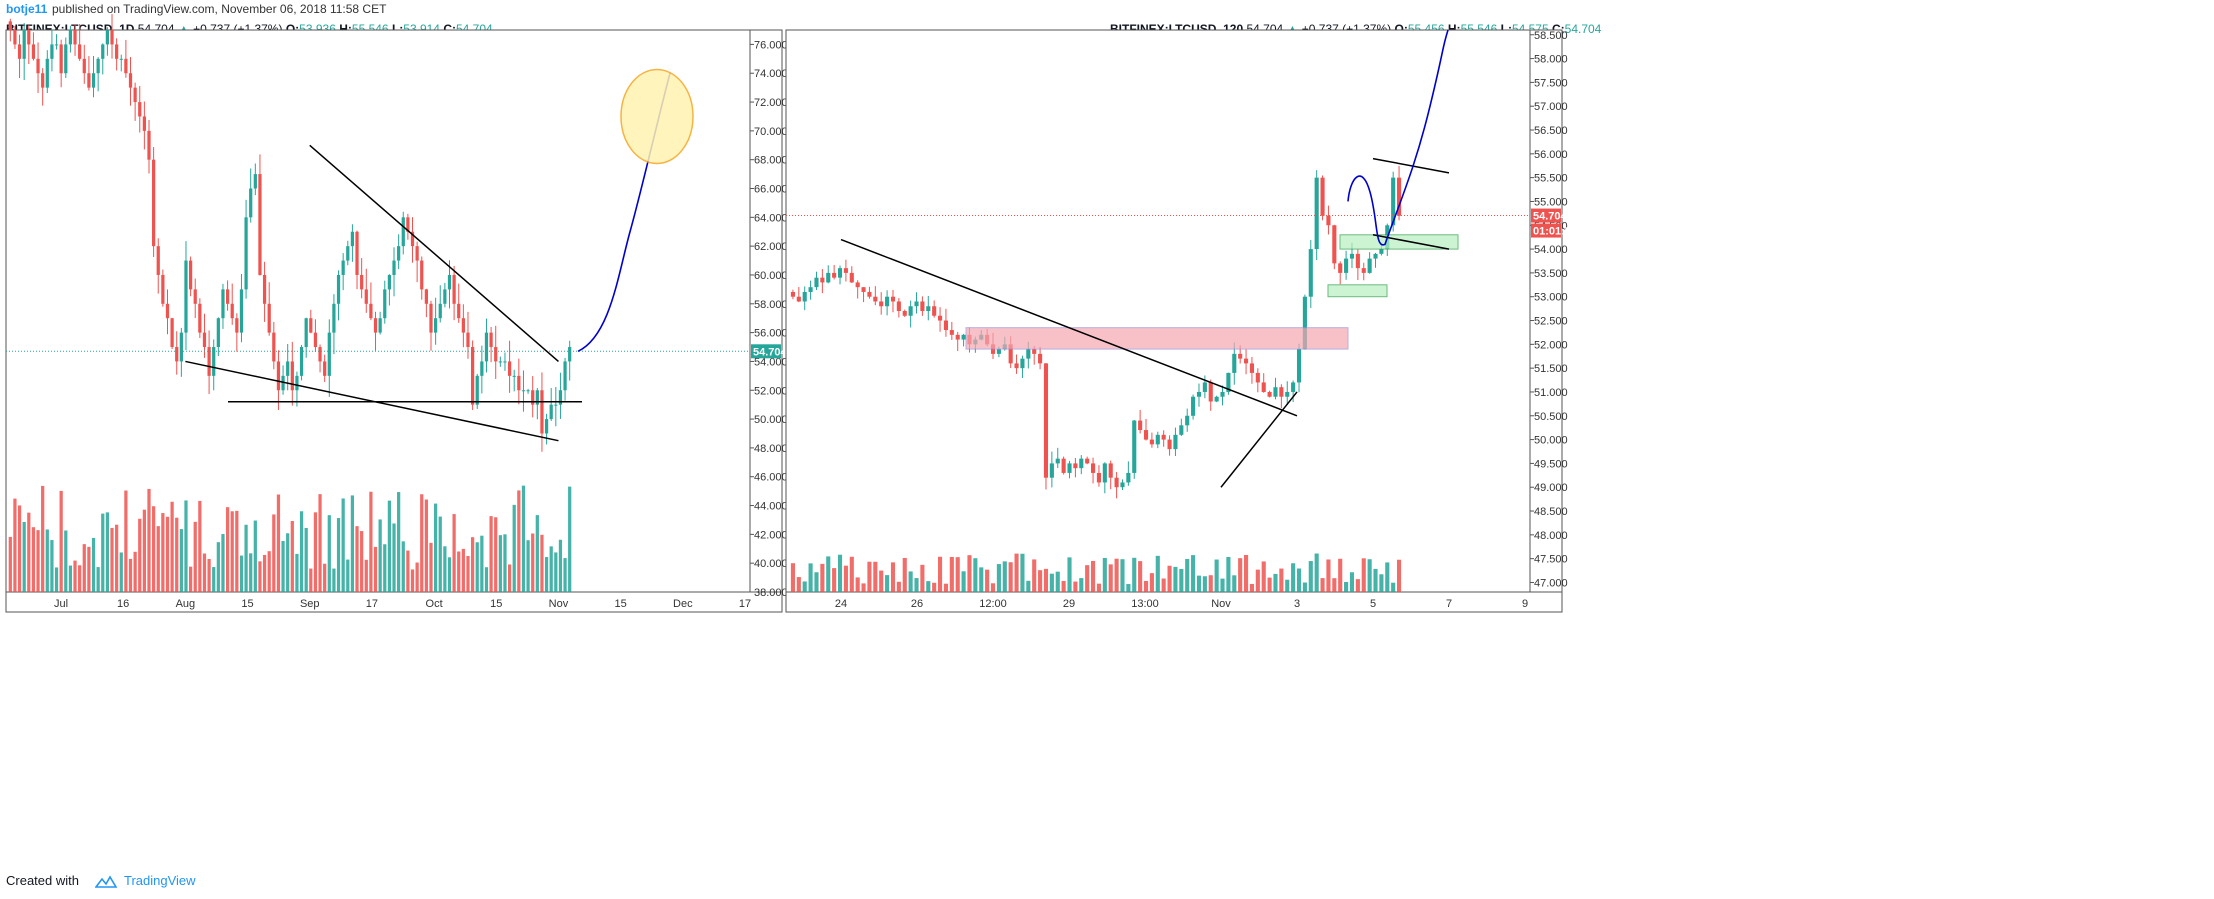 The width and height of the screenshot is (2214, 899). What do you see at coordinates (1551, 369) in the screenshot?
I see `right_panel-ytick-label: 51.500` at bounding box center [1551, 369].